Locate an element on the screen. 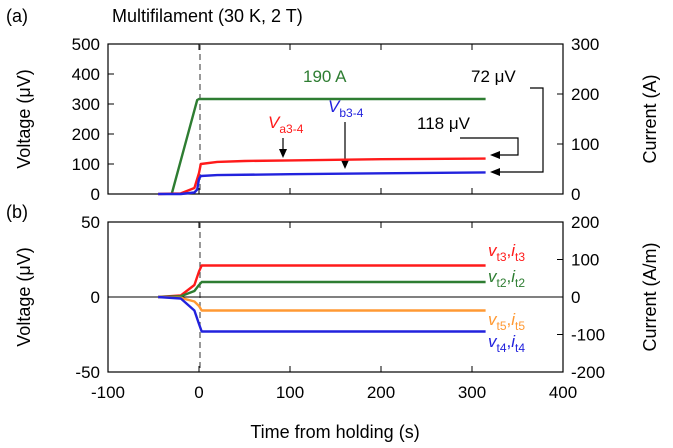  ylabel-b-left: Voltage (μV) is located at coordinates (24, 296).